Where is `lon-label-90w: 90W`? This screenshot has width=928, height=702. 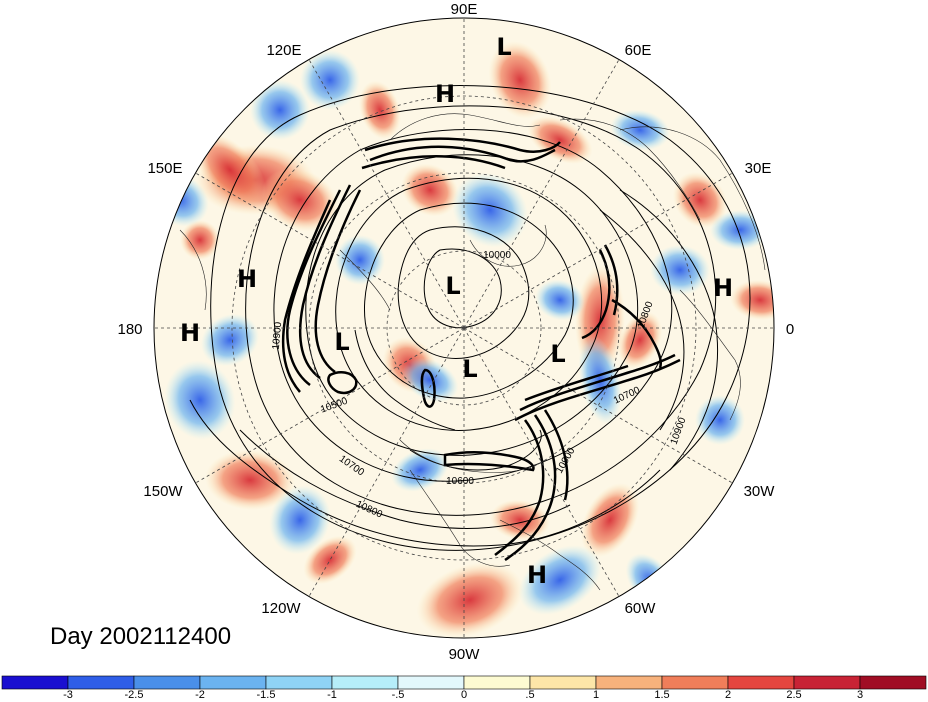 lon-label-90w: 90W is located at coordinates (465, 654).